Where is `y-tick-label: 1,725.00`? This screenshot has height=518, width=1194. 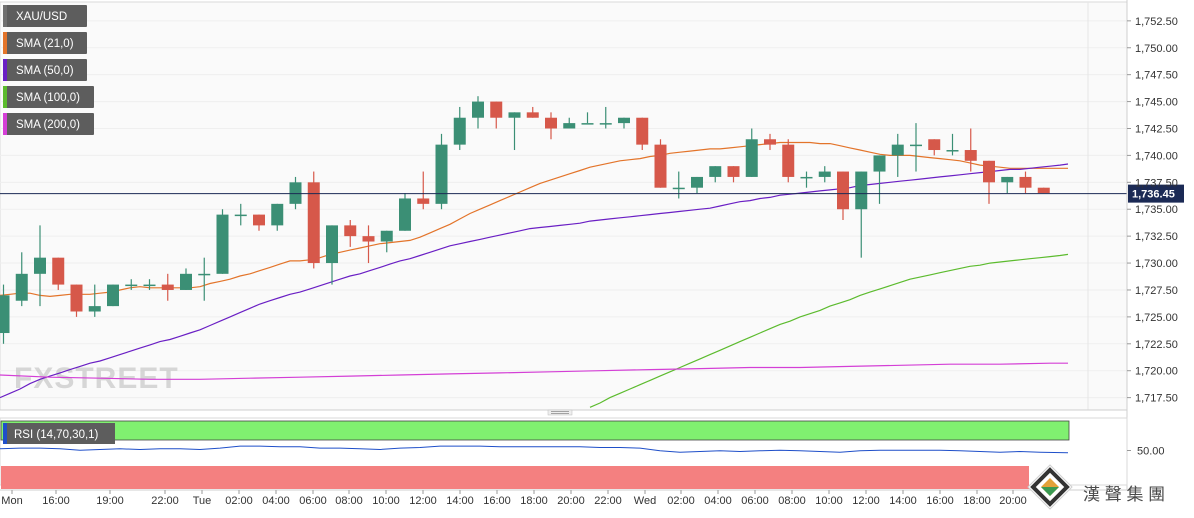
y-tick-label: 1,725.00 is located at coordinates (1156, 318).